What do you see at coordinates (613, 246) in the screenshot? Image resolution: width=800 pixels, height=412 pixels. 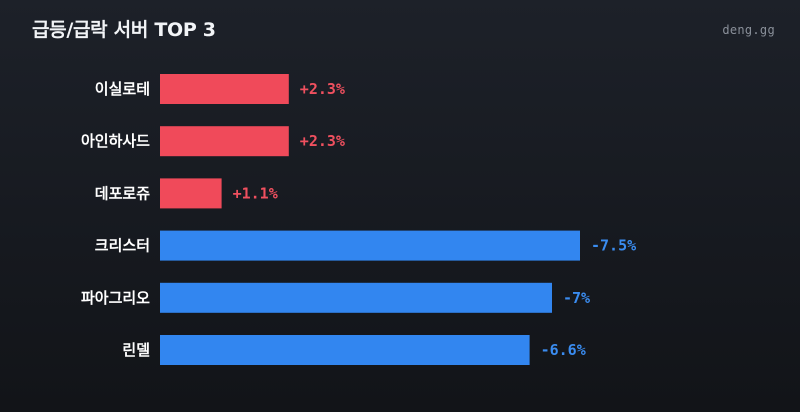 I see `value-label: -7.5%` at bounding box center [613, 246].